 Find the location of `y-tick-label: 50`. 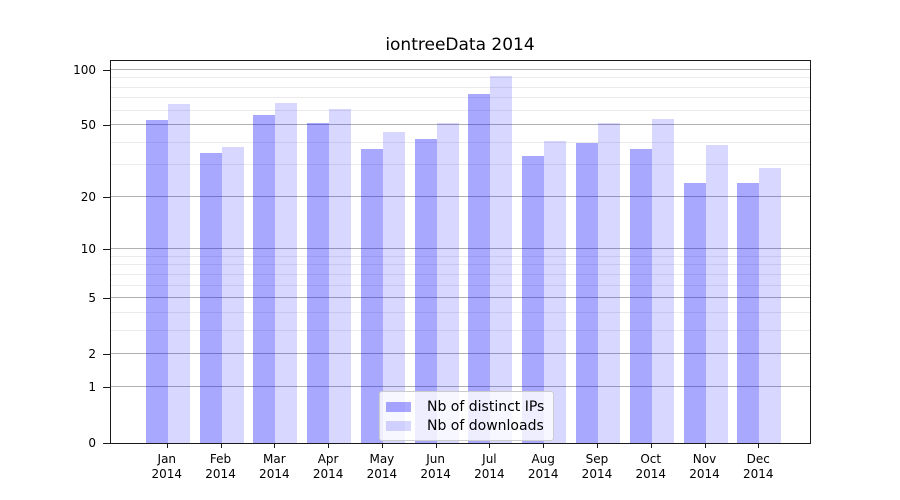

y-tick-label: 50 is located at coordinates (88, 125).